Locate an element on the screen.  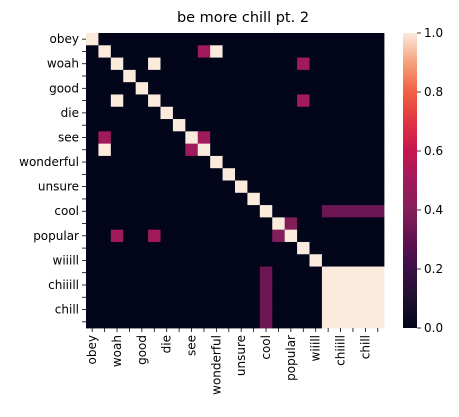
column-tick-label: popular is located at coordinates (291, 358).